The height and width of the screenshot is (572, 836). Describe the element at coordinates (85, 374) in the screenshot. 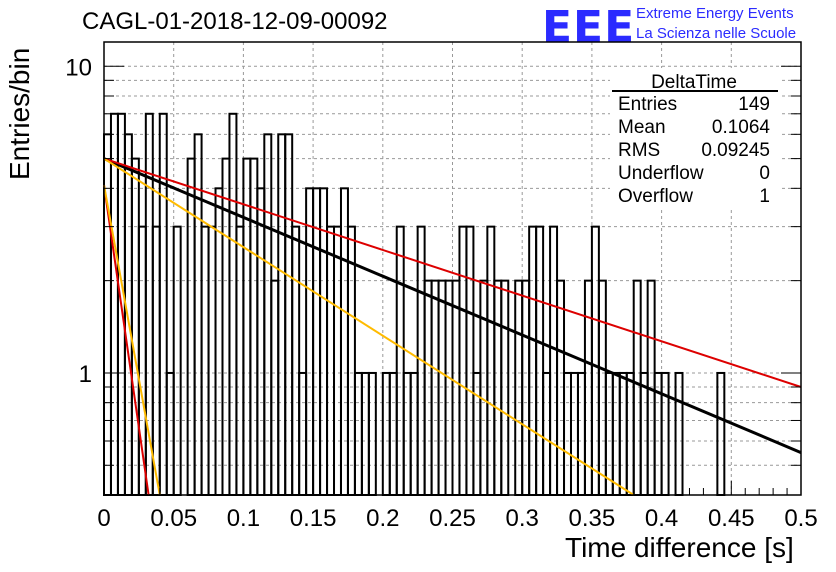

I see `y-tick-label: 1` at that location.